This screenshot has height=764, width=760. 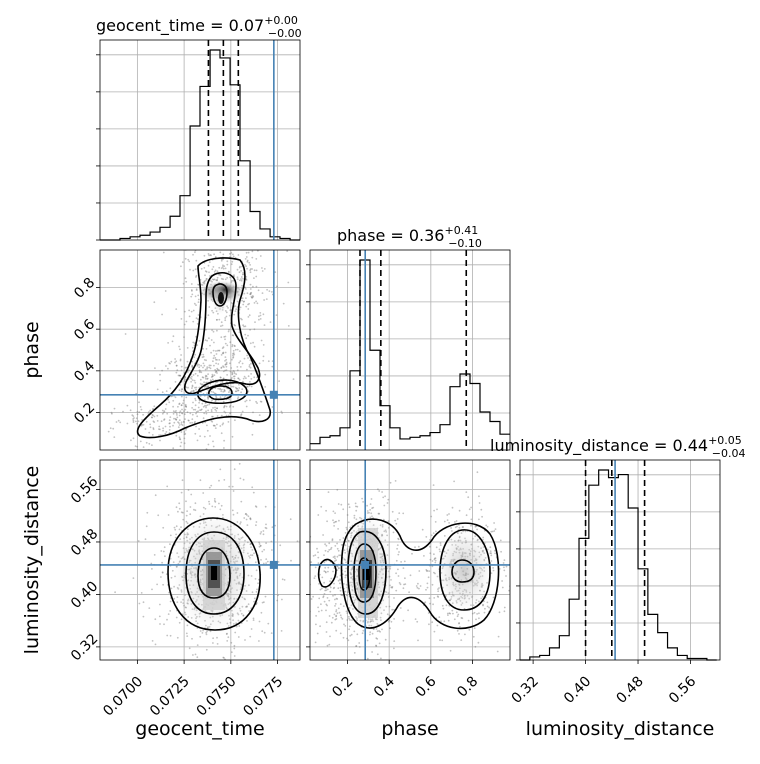 What do you see at coordinates (84, 542) in the screenshot?
I see `y-tick-label: 0.48` at bounding box center [84, 542].